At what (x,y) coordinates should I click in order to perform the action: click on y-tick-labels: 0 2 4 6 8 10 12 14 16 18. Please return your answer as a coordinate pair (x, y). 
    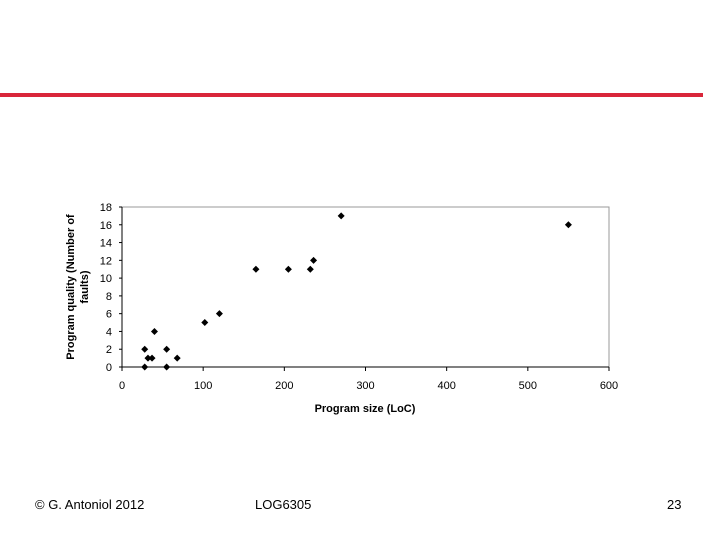
    Looking at the image, I should click on (111, 288).